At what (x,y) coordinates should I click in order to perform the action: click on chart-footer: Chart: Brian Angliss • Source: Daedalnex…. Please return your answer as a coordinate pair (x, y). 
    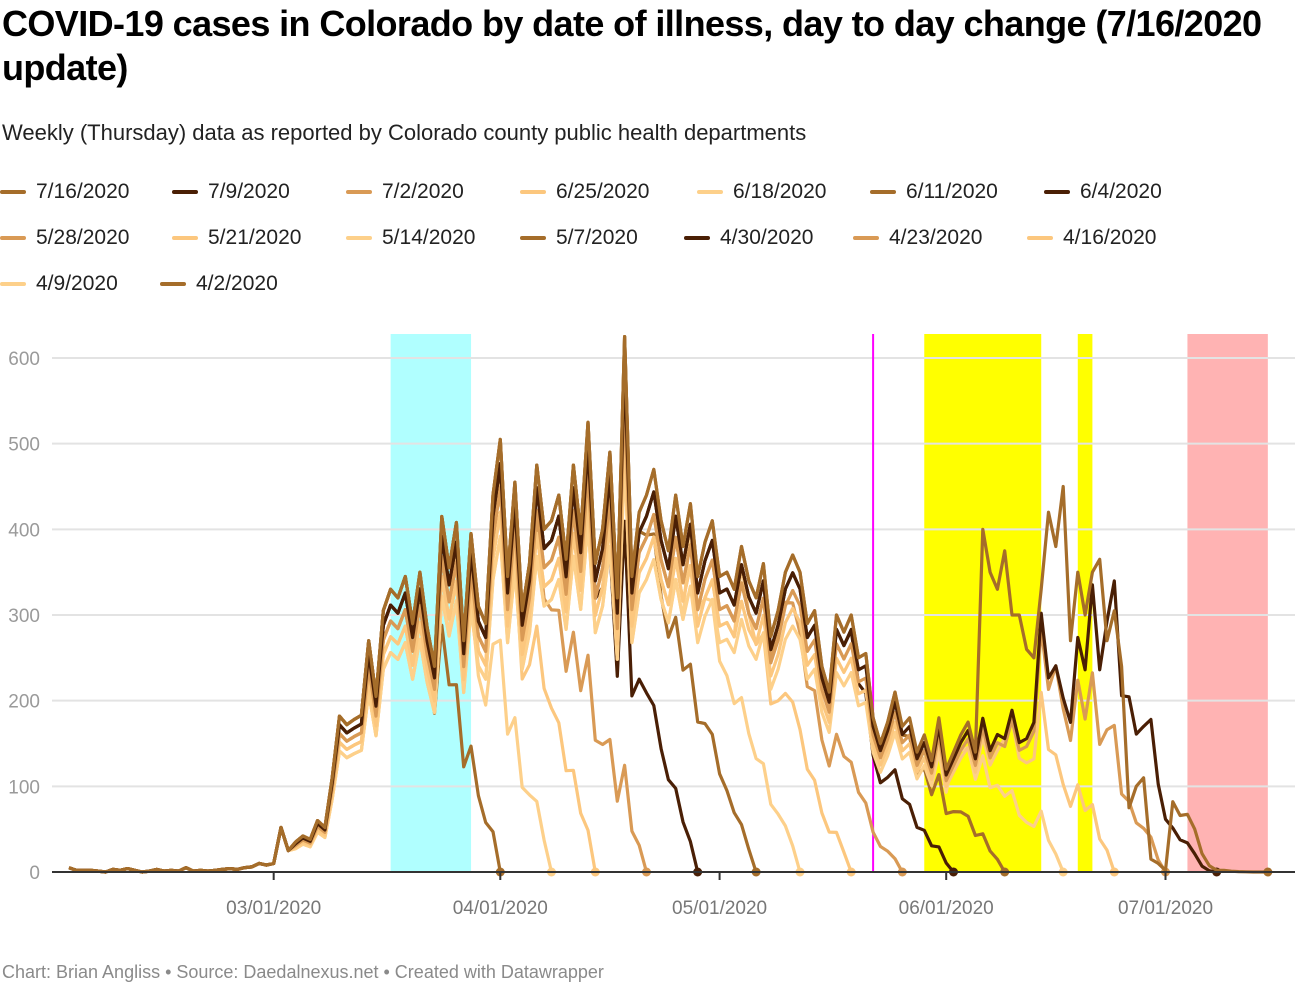
    Looking at the image, I should click on (303, 972).